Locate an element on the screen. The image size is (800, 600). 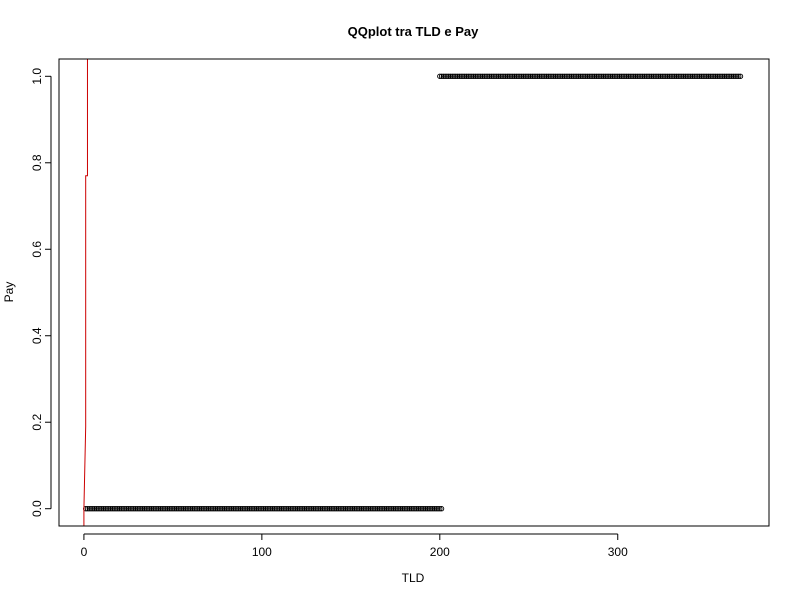
y-tick-label: 0.8 is located at coordinates (37, 162).